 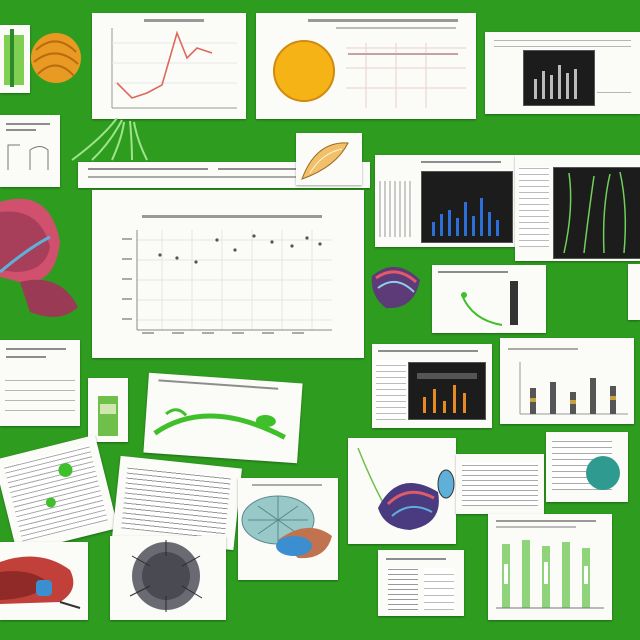 I want to click on dark-bars-card, so click(x=562, y=73).